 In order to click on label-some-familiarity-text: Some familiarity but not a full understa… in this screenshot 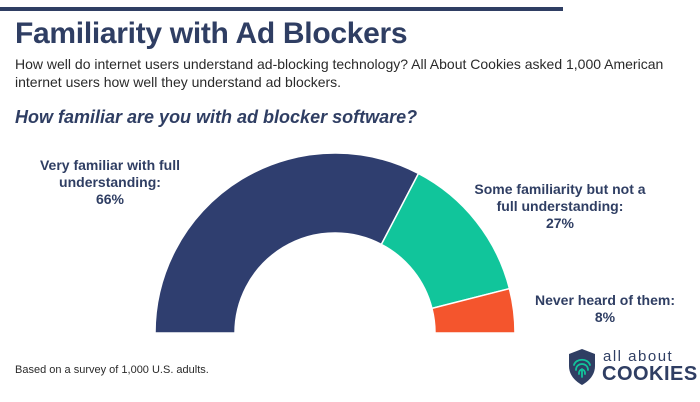, I will do `click(560, 197)`.